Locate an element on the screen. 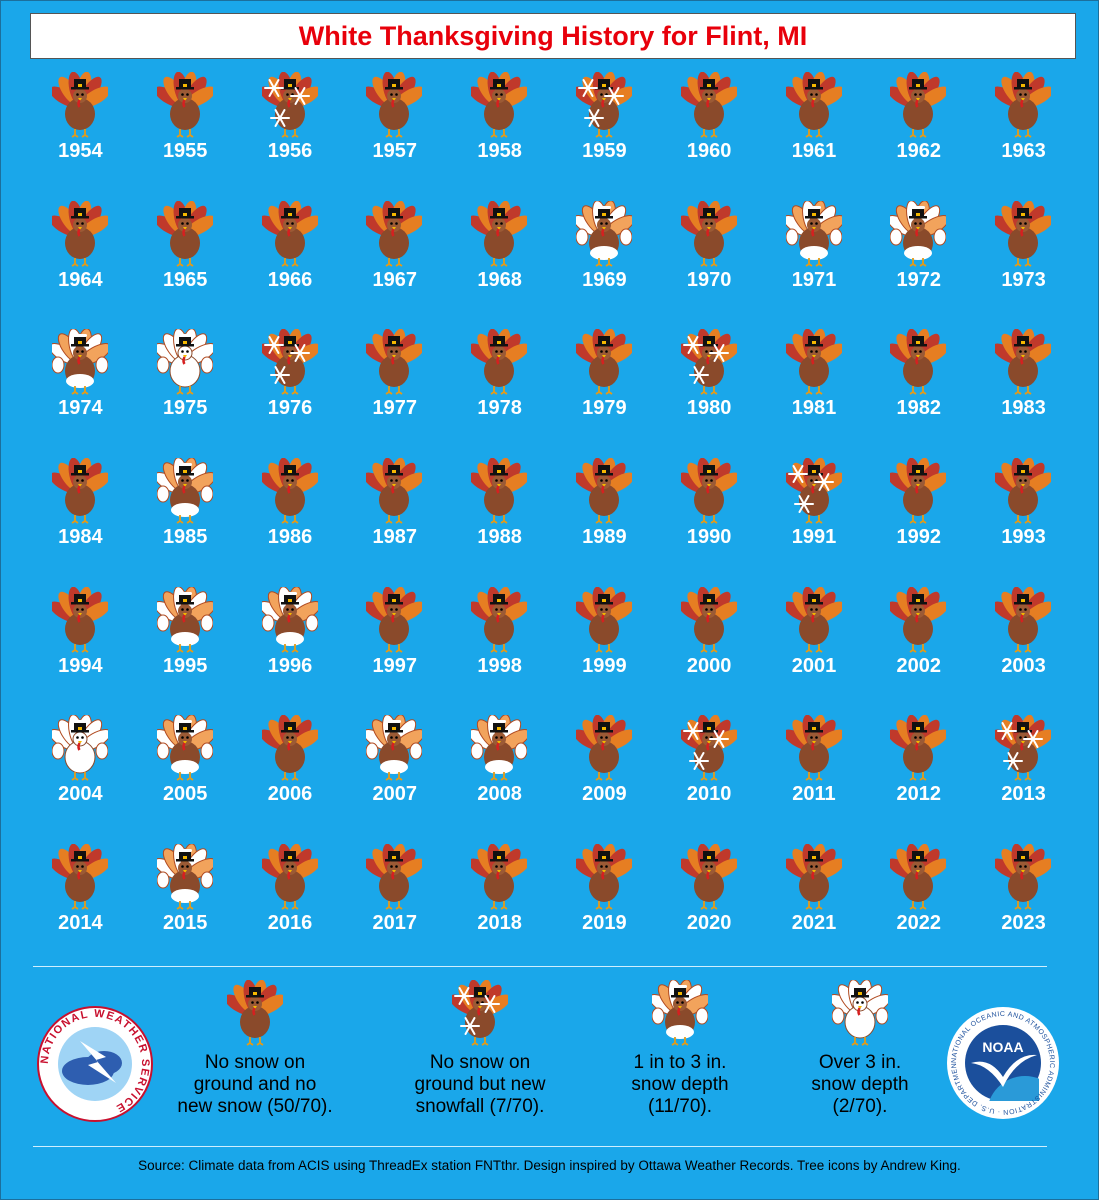  year-cell: 1979 is located at coordinates (604, 393).